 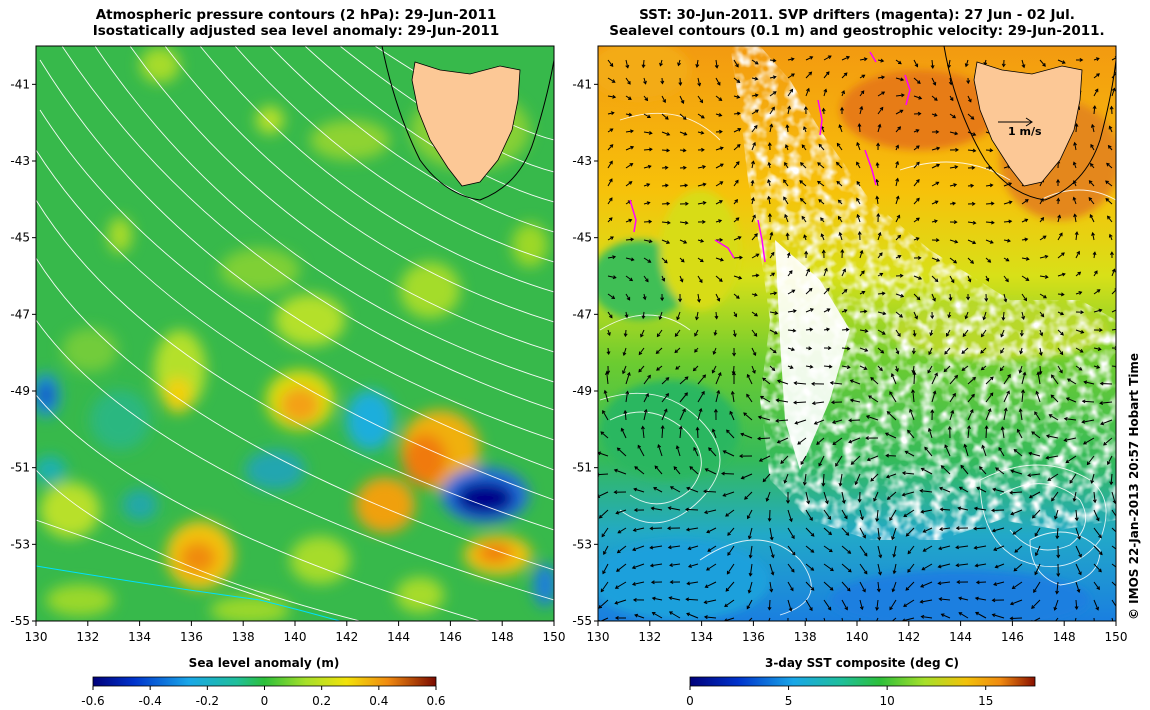 What do you see at coordinates (295, 637) in the screenshot?
I see `left-lon-tick-label: 140` at bounding box center [295, 637].